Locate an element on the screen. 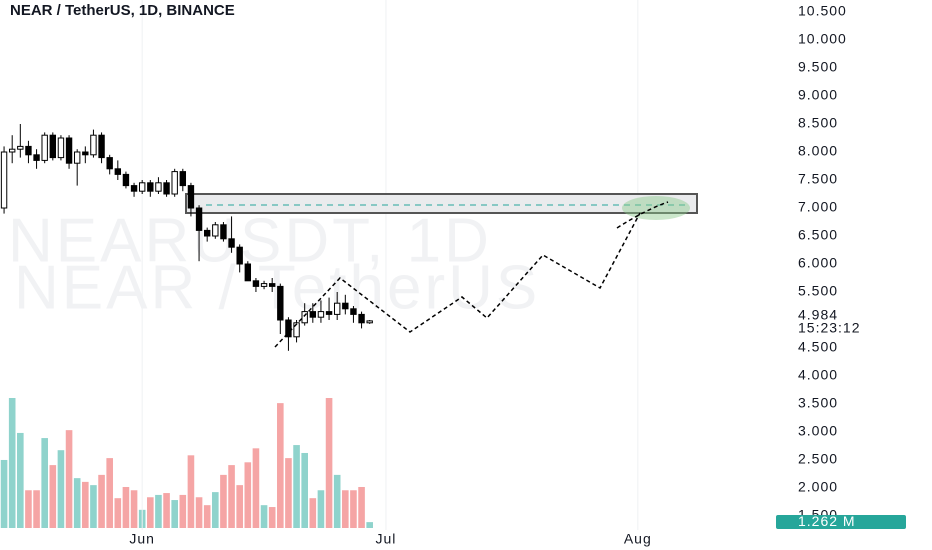 This screenshot has height=550, width=932. x-tick-label: Jul is located at coordinates (385, 539).